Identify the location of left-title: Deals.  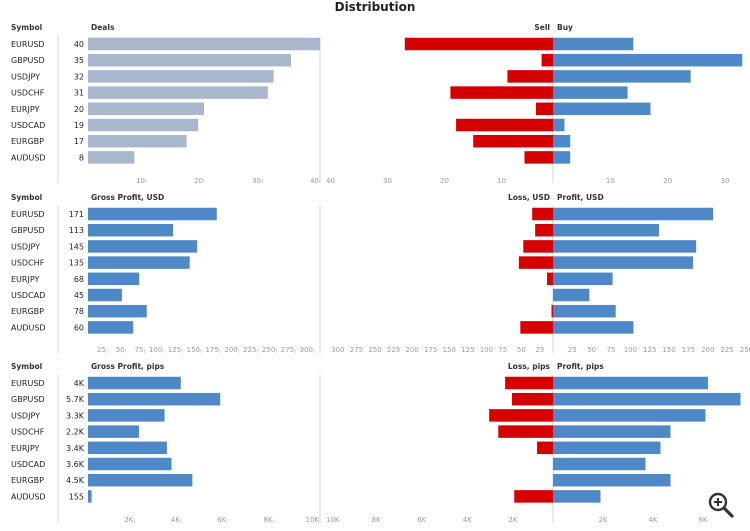
(103, 27).